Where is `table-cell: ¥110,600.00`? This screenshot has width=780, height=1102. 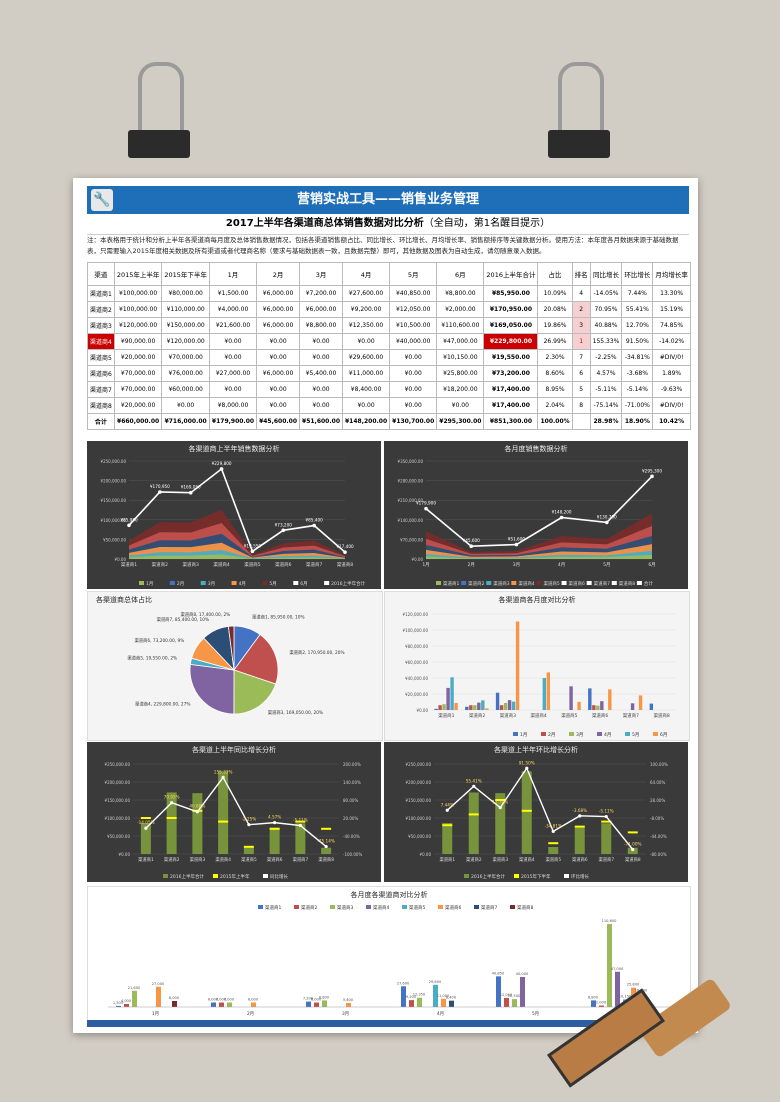
table-cell: ¥110,600.00 is located at coordinates (460, 325).